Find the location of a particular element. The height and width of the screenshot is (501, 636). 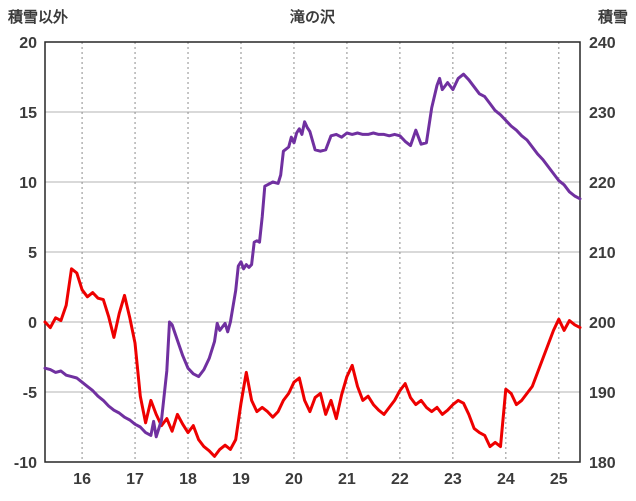

right-tick-label: 230 is located at coordinates (602, 113).